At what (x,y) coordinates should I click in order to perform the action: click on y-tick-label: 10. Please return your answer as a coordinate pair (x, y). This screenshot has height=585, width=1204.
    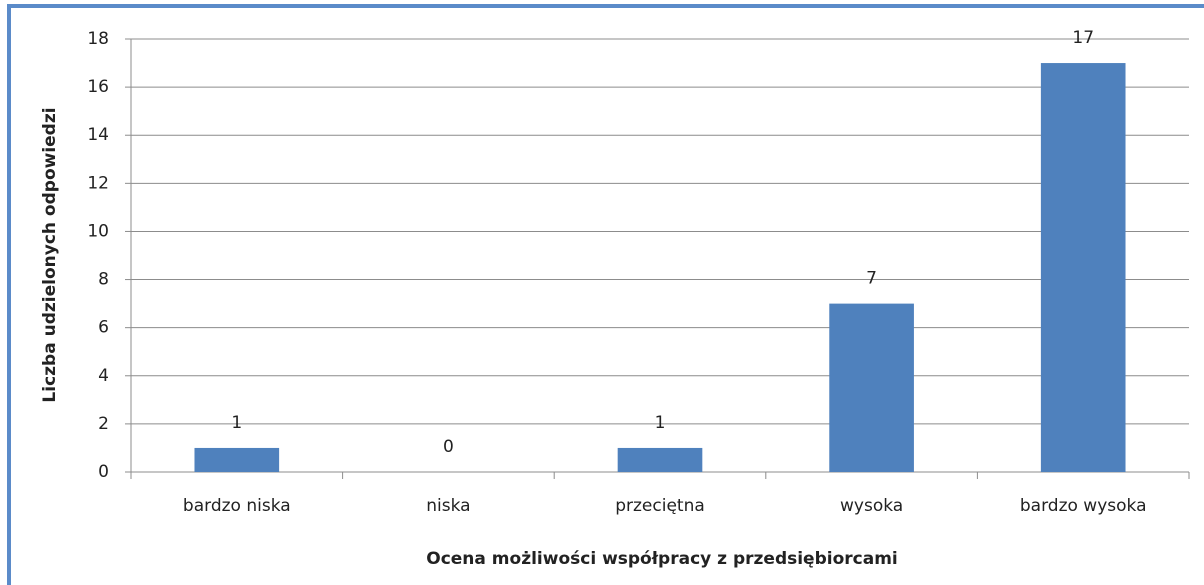
    Looking at the image, I should click on (98, 231).